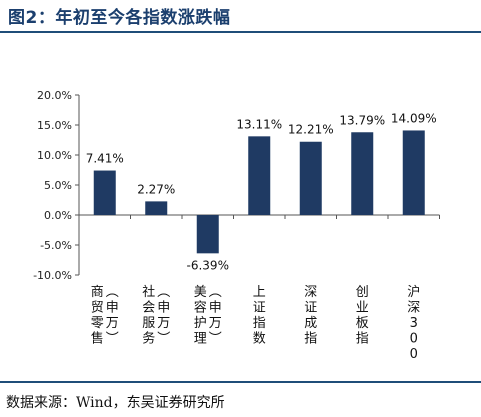 Image resolution: width=481 pixels, height=417 pixels. Describe the element at coordinates (115, 403) in the screenshot. I see `source-note: 数据来源：Wind，东吴证券研究所` at that location.